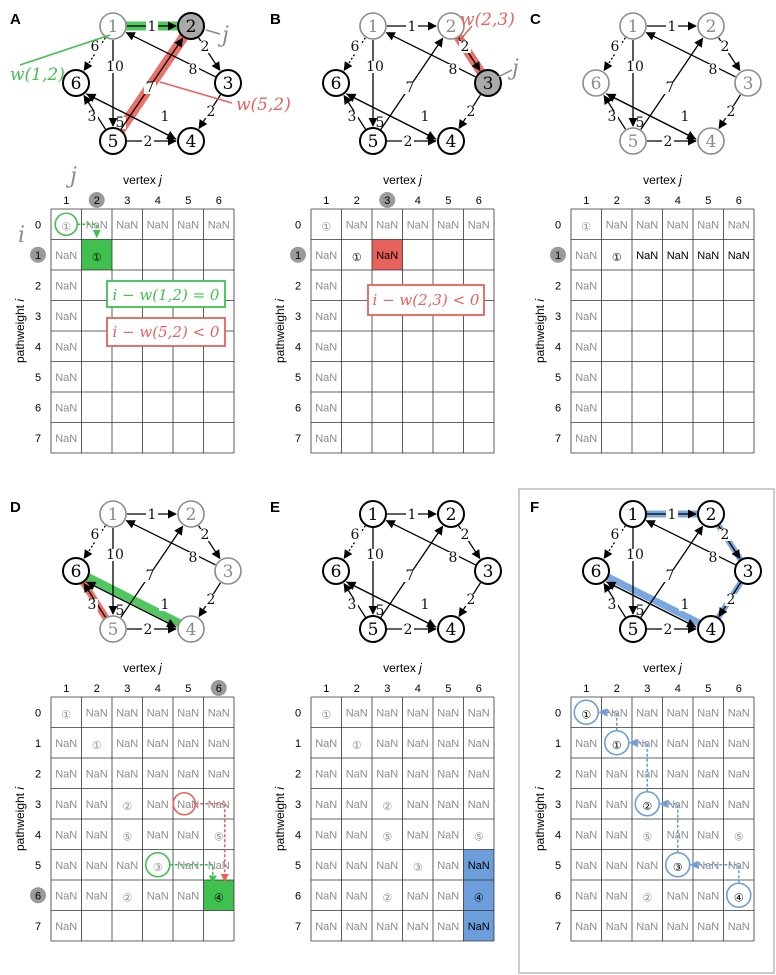  Describe the element at coordinates (647, 837) in the screenshot. I see `cell-value: ⑤` at that location.